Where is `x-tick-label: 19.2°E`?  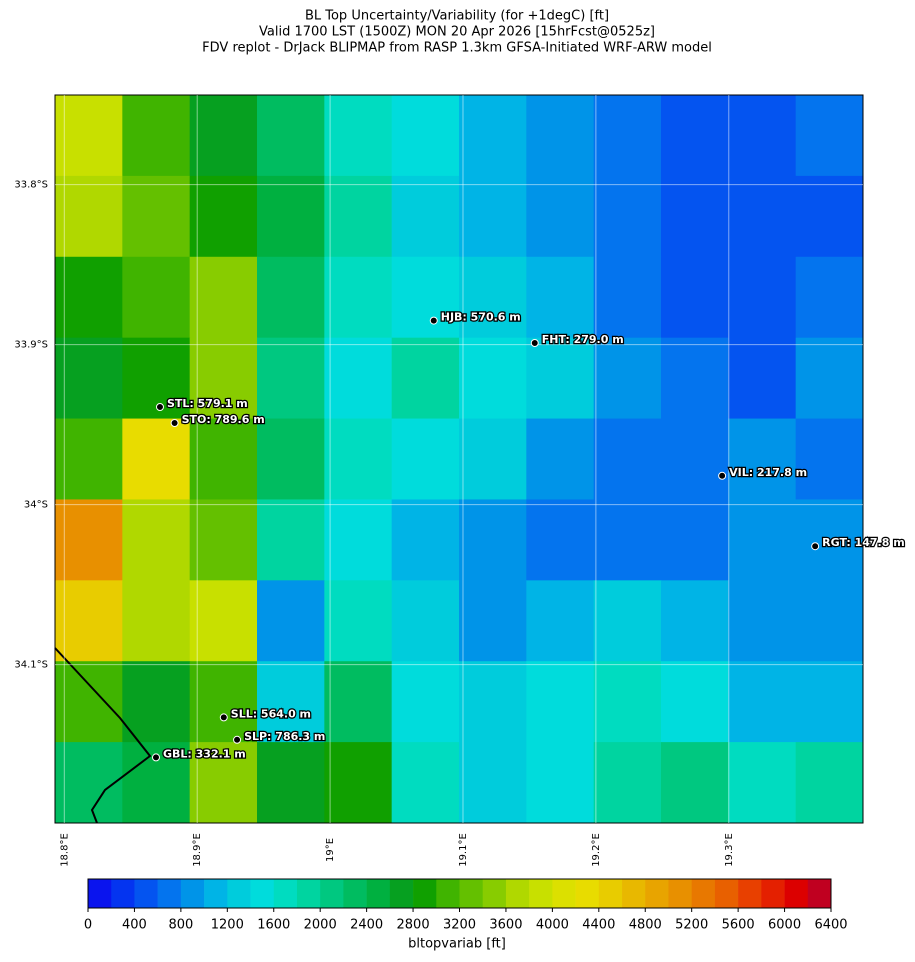
x-tick-label: 19.2°E is located at coordinates (596, 850).